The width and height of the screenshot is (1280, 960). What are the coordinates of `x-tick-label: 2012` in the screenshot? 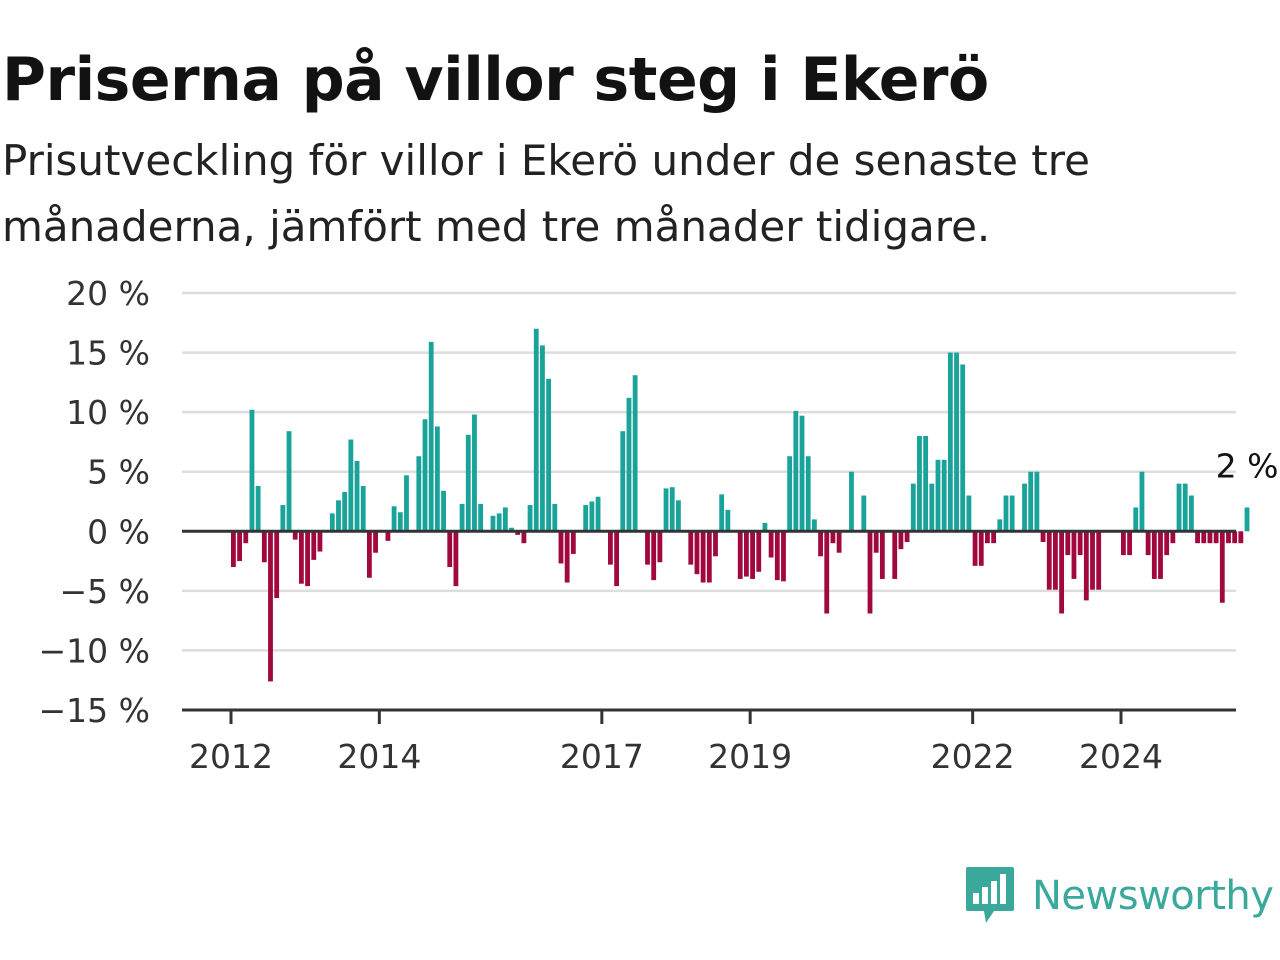 It's located at (231, 756).